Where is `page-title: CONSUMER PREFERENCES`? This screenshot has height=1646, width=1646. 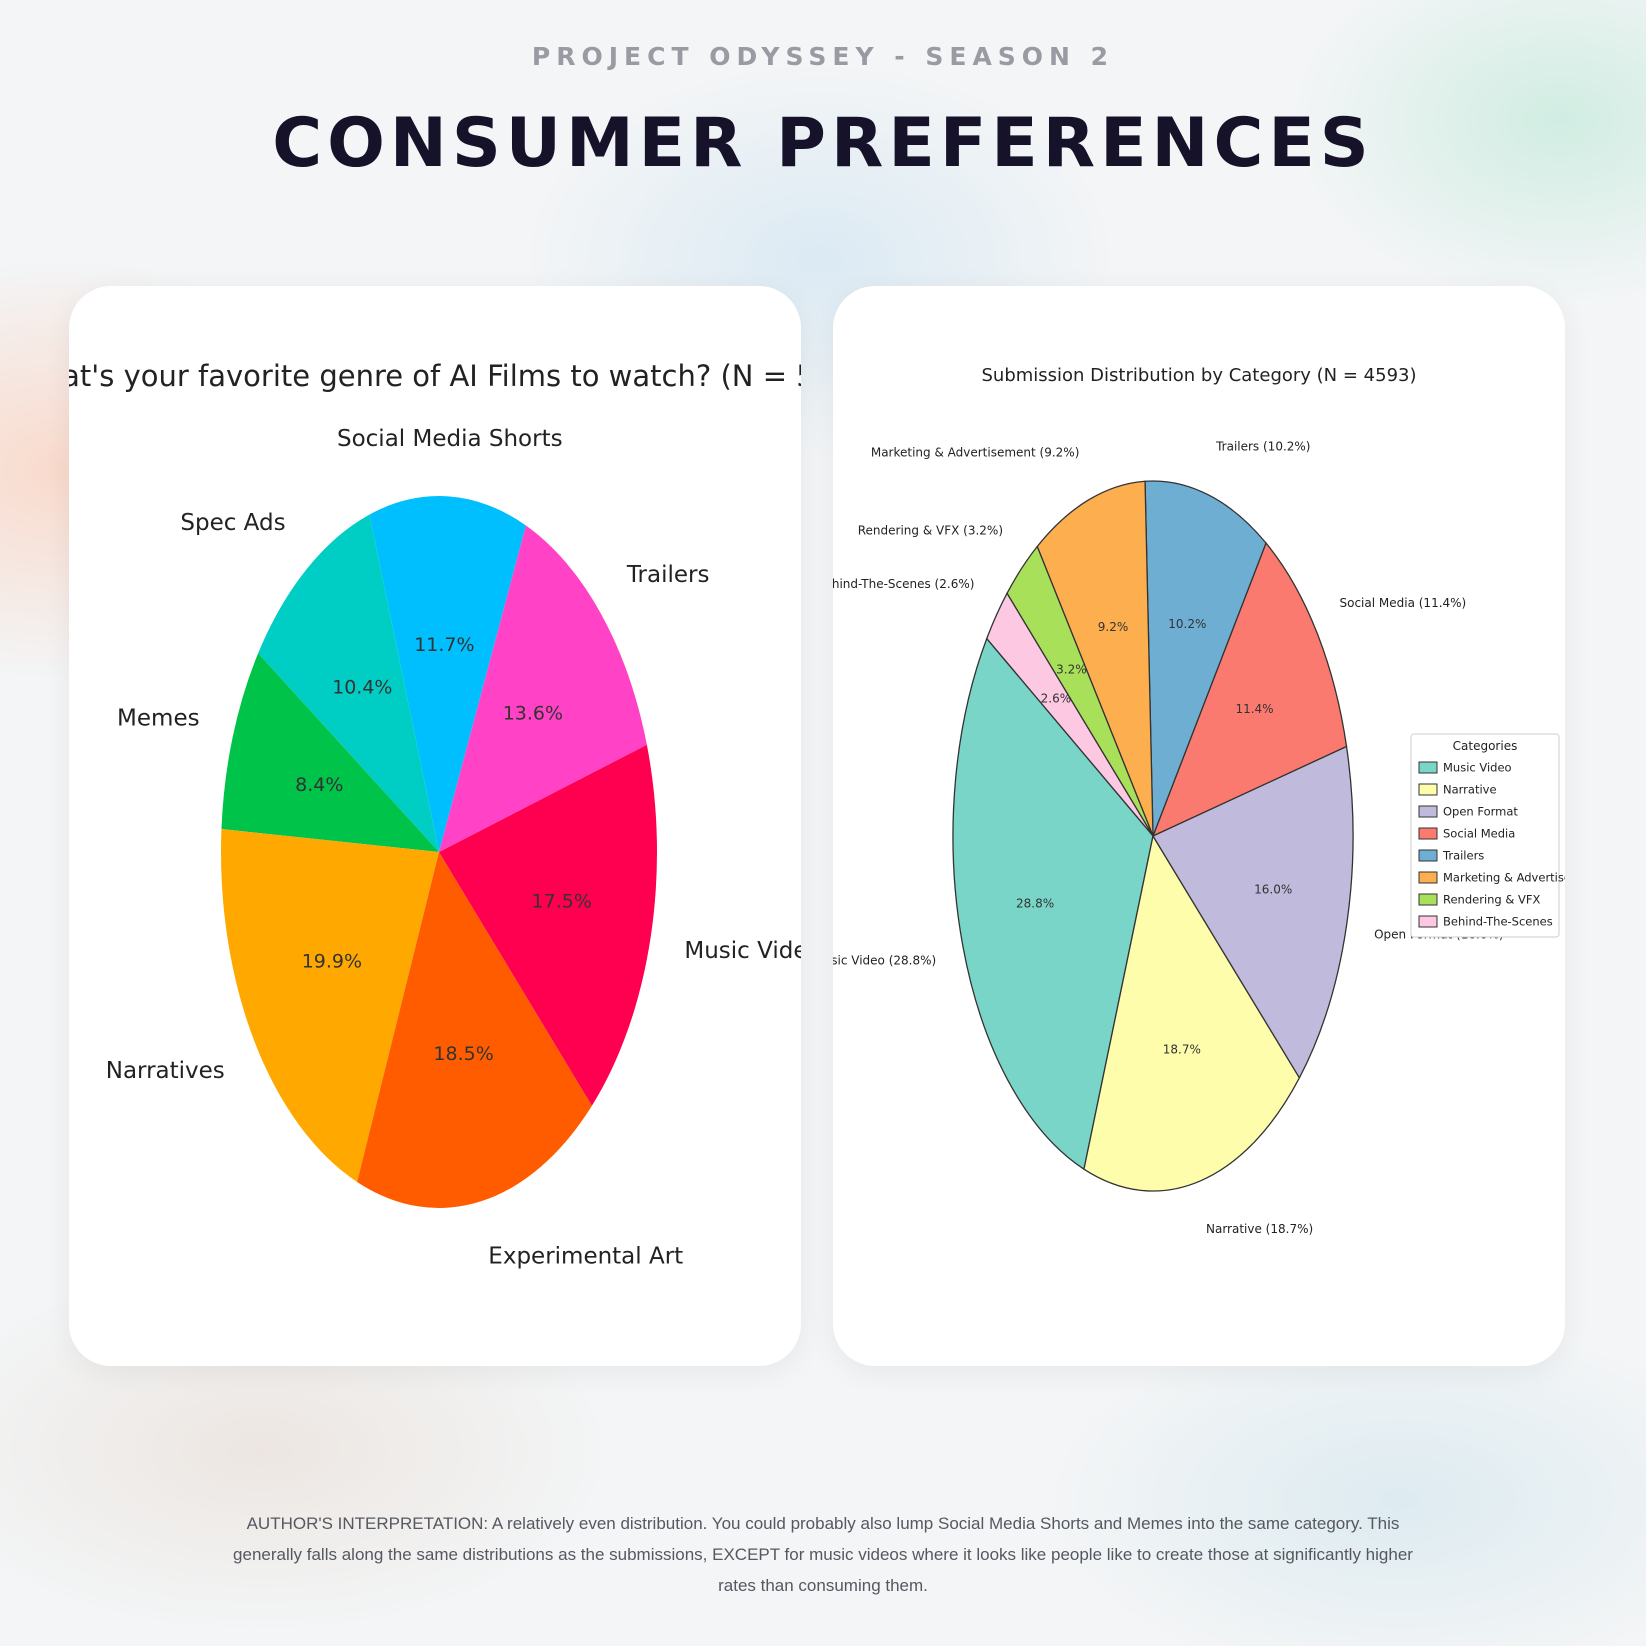
page-title: CONSUMER PREFERENCES is located at coordinates (823, 143).